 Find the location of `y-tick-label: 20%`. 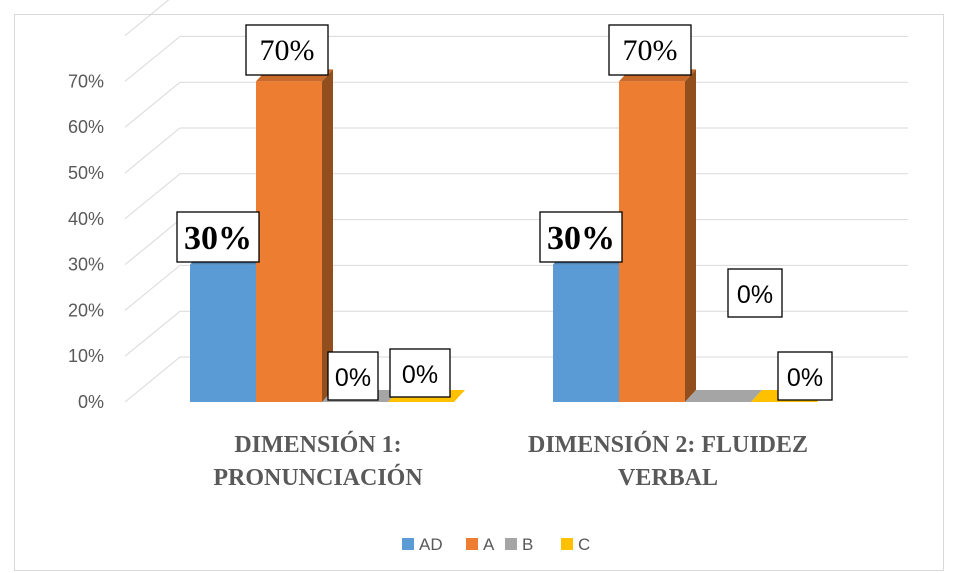

y-tick-label: 20% is located at coordinates (86, 310).